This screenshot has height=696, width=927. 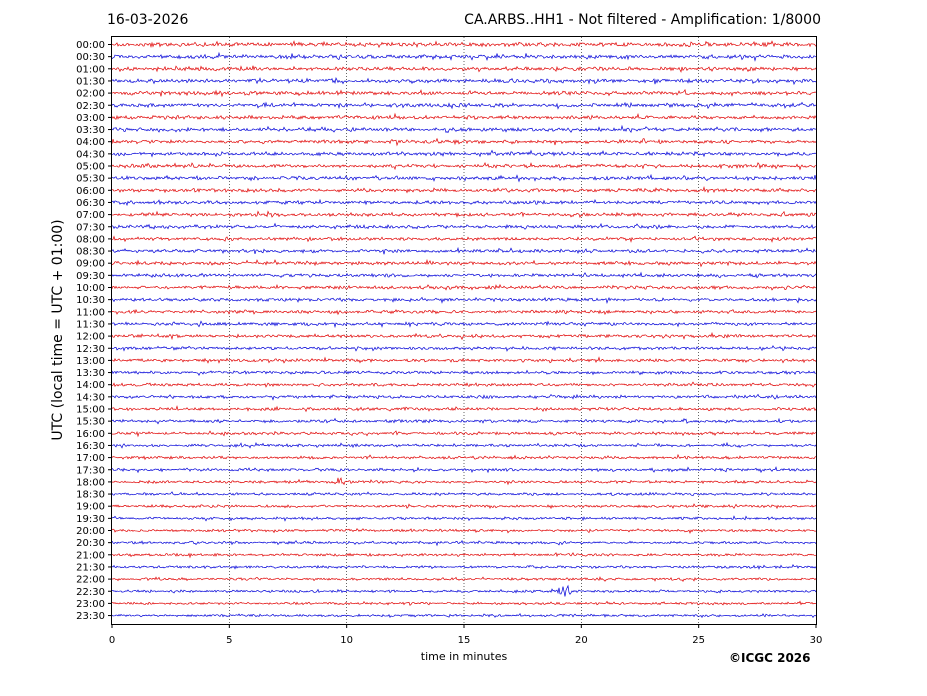 I want to click on y-tick-label: 11:30, so click(x=90, y=324).